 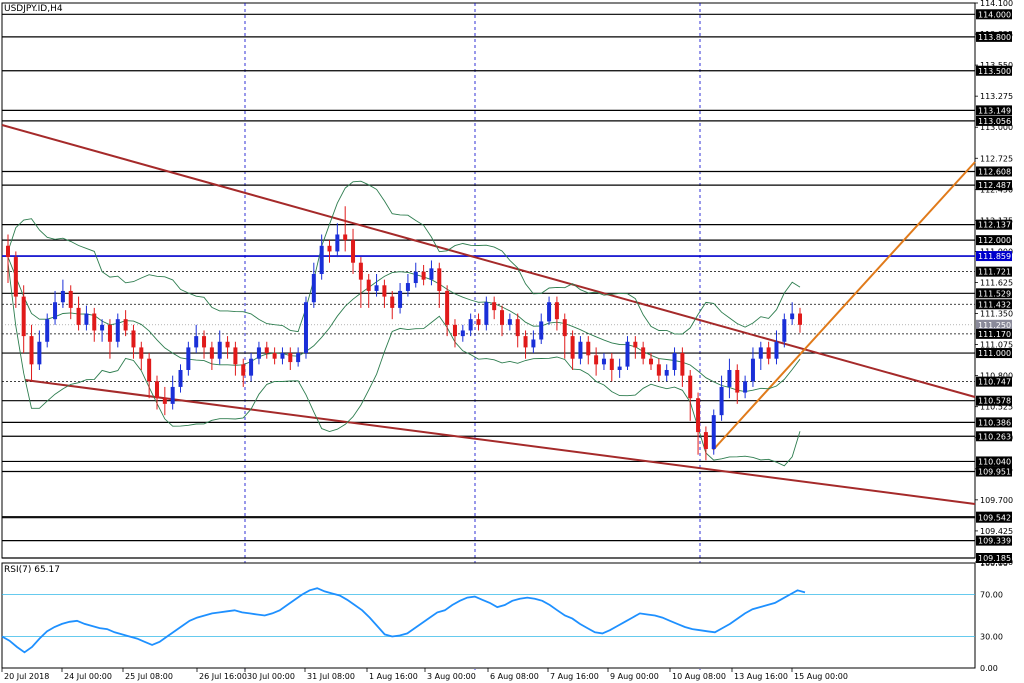 I want to click on level-label: 111.170, so click(x=994, y=334).